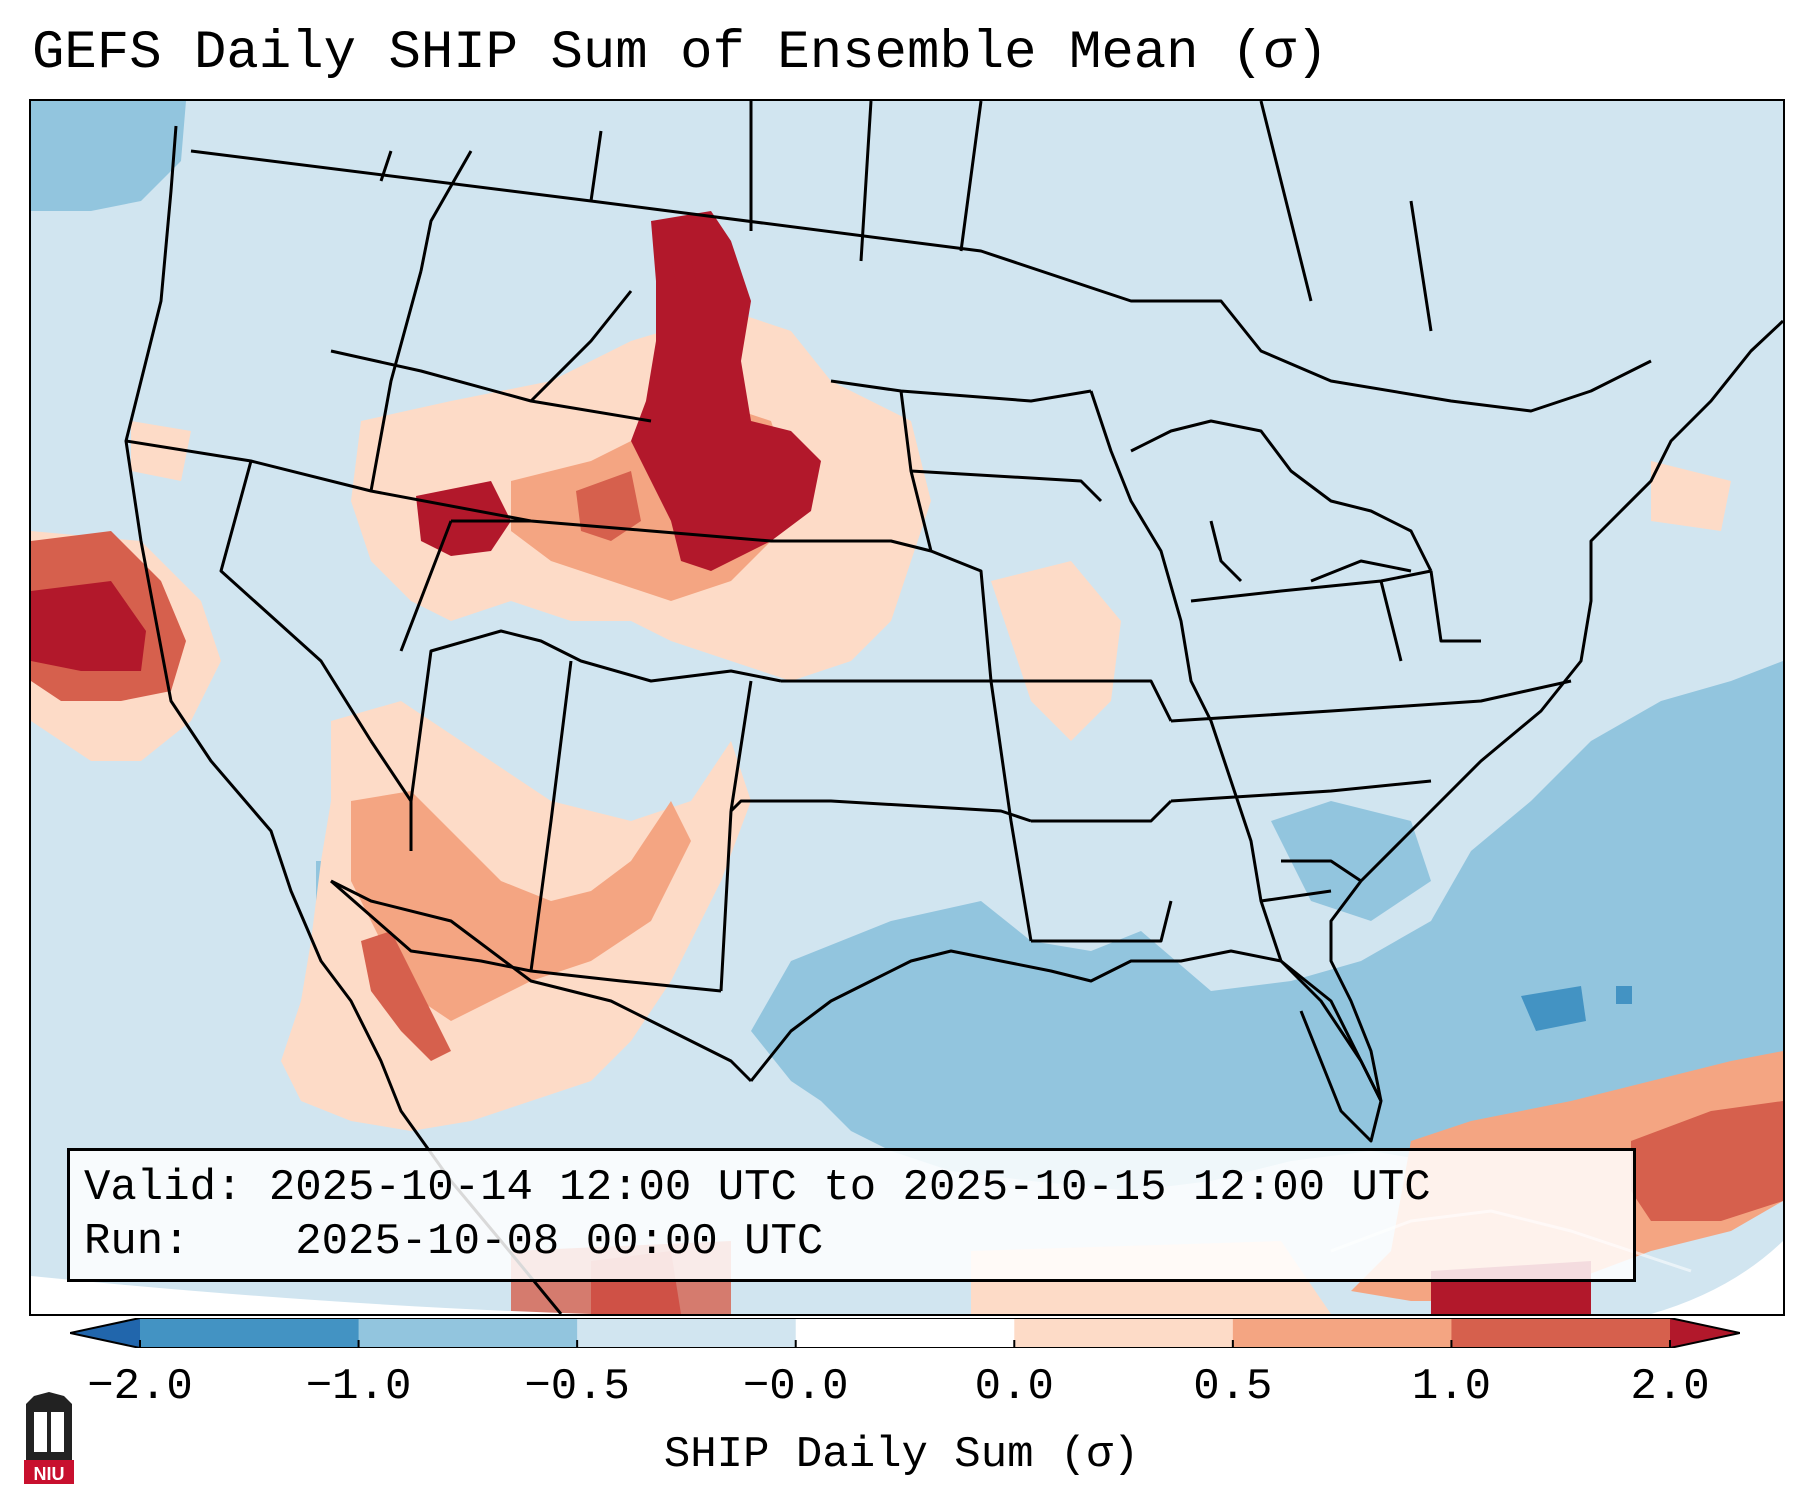 Image resolution: width=1803 pixels, height=1506 pixels. I want to click on southwest-mid-positive, so click(521, 906).